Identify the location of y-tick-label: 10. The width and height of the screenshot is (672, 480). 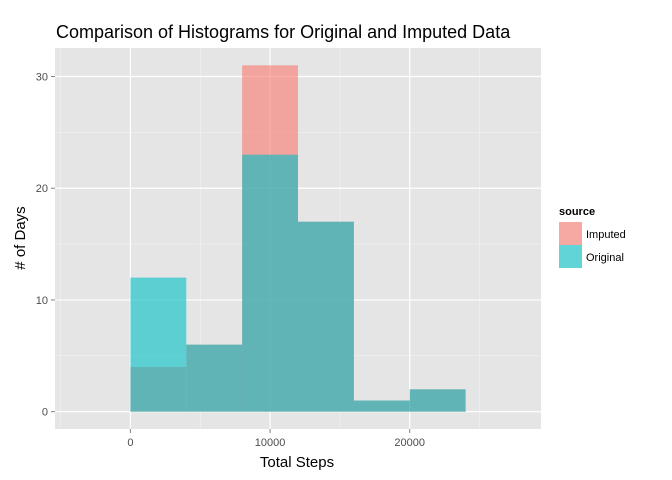
(42, 301).